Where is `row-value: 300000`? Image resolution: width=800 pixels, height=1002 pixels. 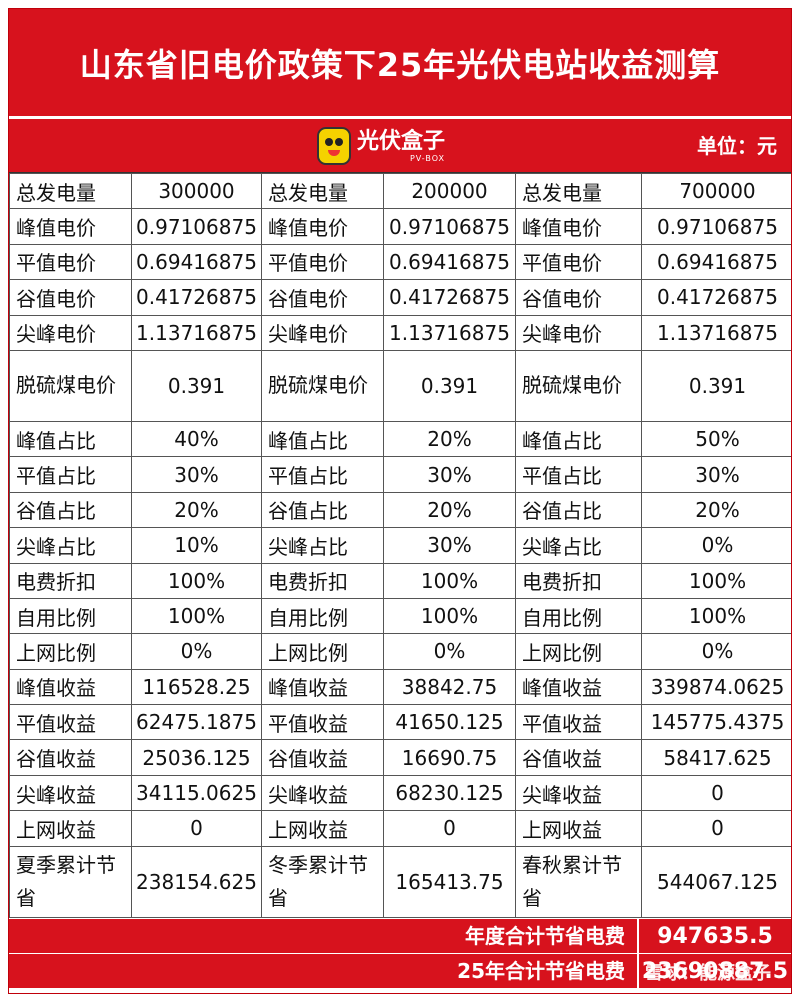
row-value: 300000 is located at coordinates (196, 191).